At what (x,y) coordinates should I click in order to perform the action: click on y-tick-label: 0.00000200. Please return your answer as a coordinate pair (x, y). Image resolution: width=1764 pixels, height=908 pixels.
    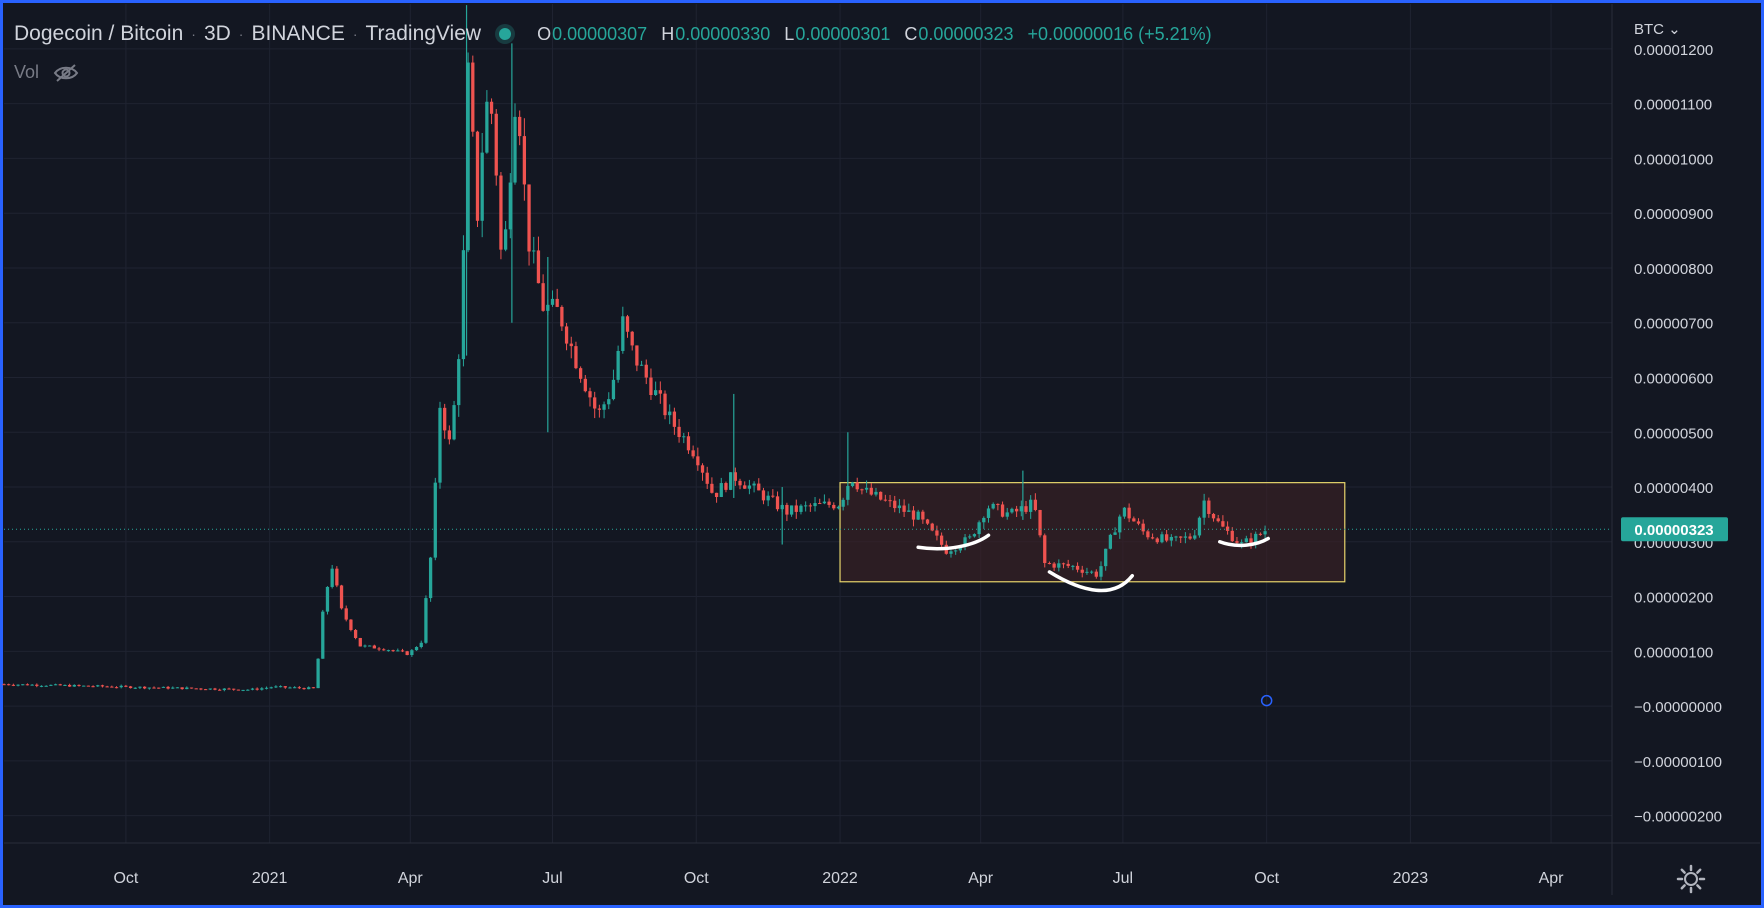
    Looking at the image, I should click on (1673, 598).